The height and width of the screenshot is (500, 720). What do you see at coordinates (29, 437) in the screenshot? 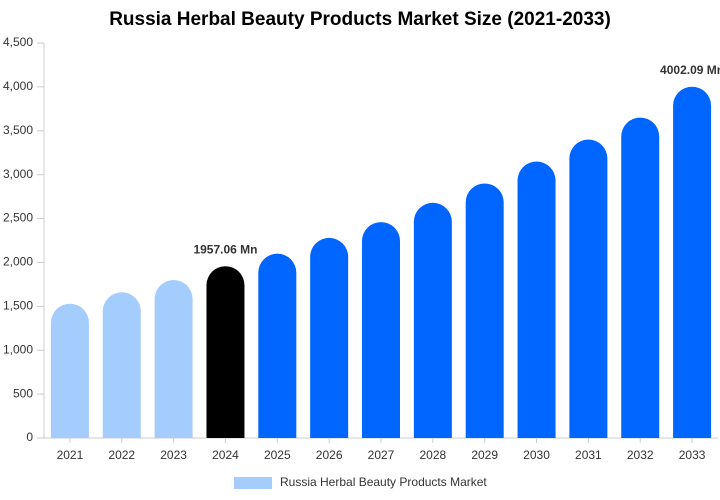
I see `y-tick-label: 0` at bounding box center [29, 437].